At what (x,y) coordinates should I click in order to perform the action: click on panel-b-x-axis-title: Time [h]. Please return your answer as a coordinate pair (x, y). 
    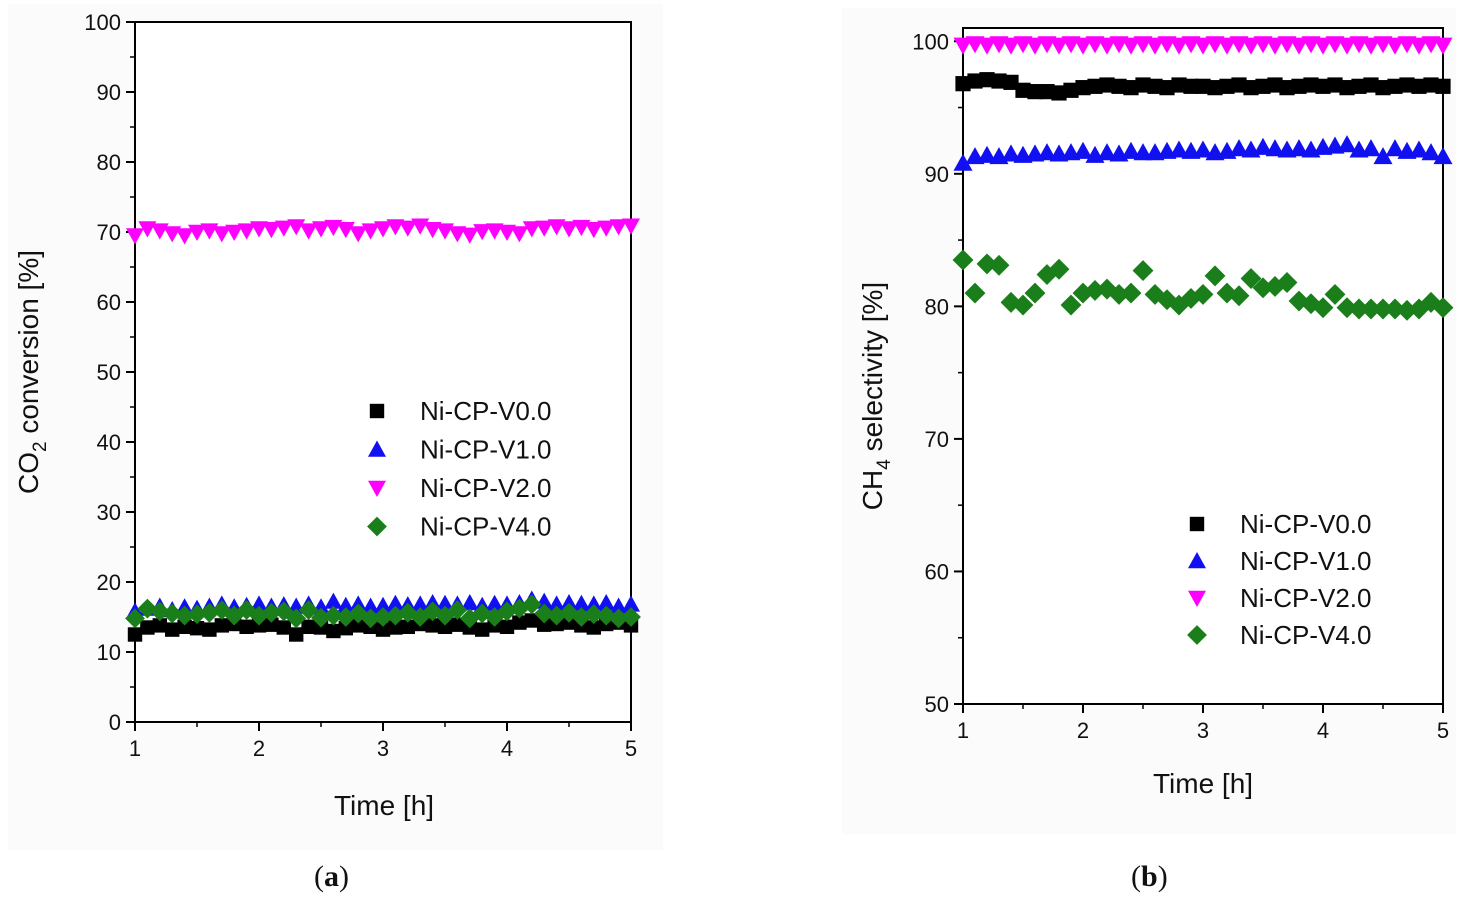
    Looking at the image, I should click on (1203, 783).